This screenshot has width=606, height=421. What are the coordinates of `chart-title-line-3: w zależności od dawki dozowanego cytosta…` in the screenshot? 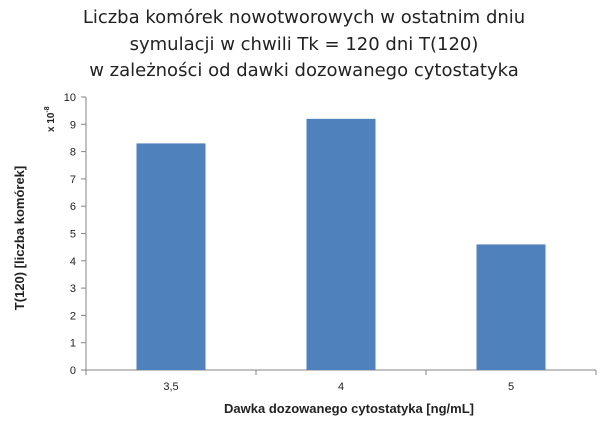 It's located at (304, 70).